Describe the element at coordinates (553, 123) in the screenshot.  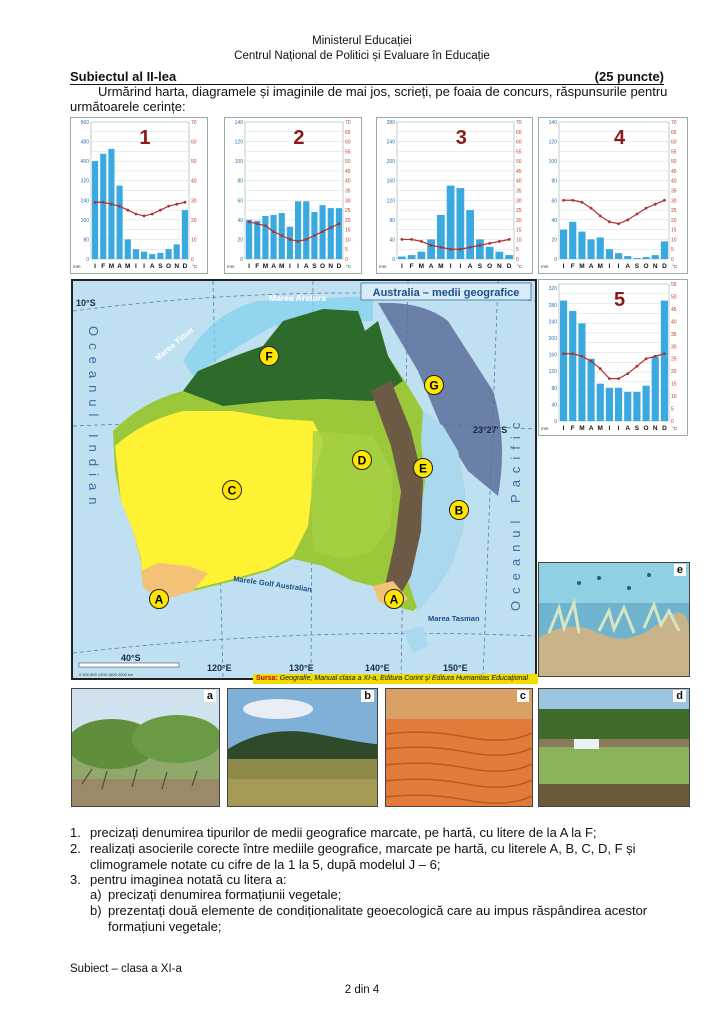
I see `precip-tick-label: 140` at that location.